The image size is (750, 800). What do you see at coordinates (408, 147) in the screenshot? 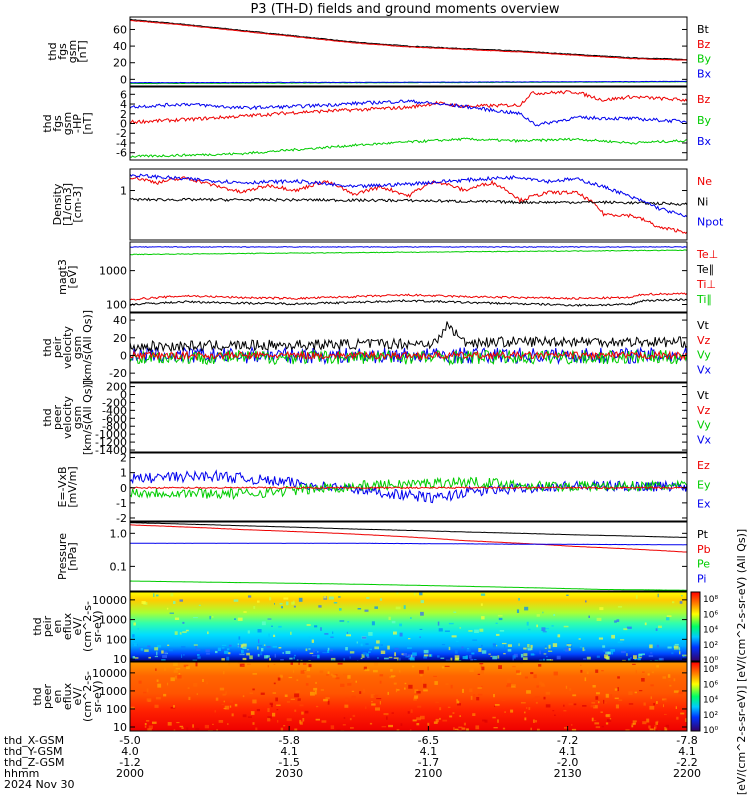
I see `series-fgs_hp-By` at bounding box center [408, 147].